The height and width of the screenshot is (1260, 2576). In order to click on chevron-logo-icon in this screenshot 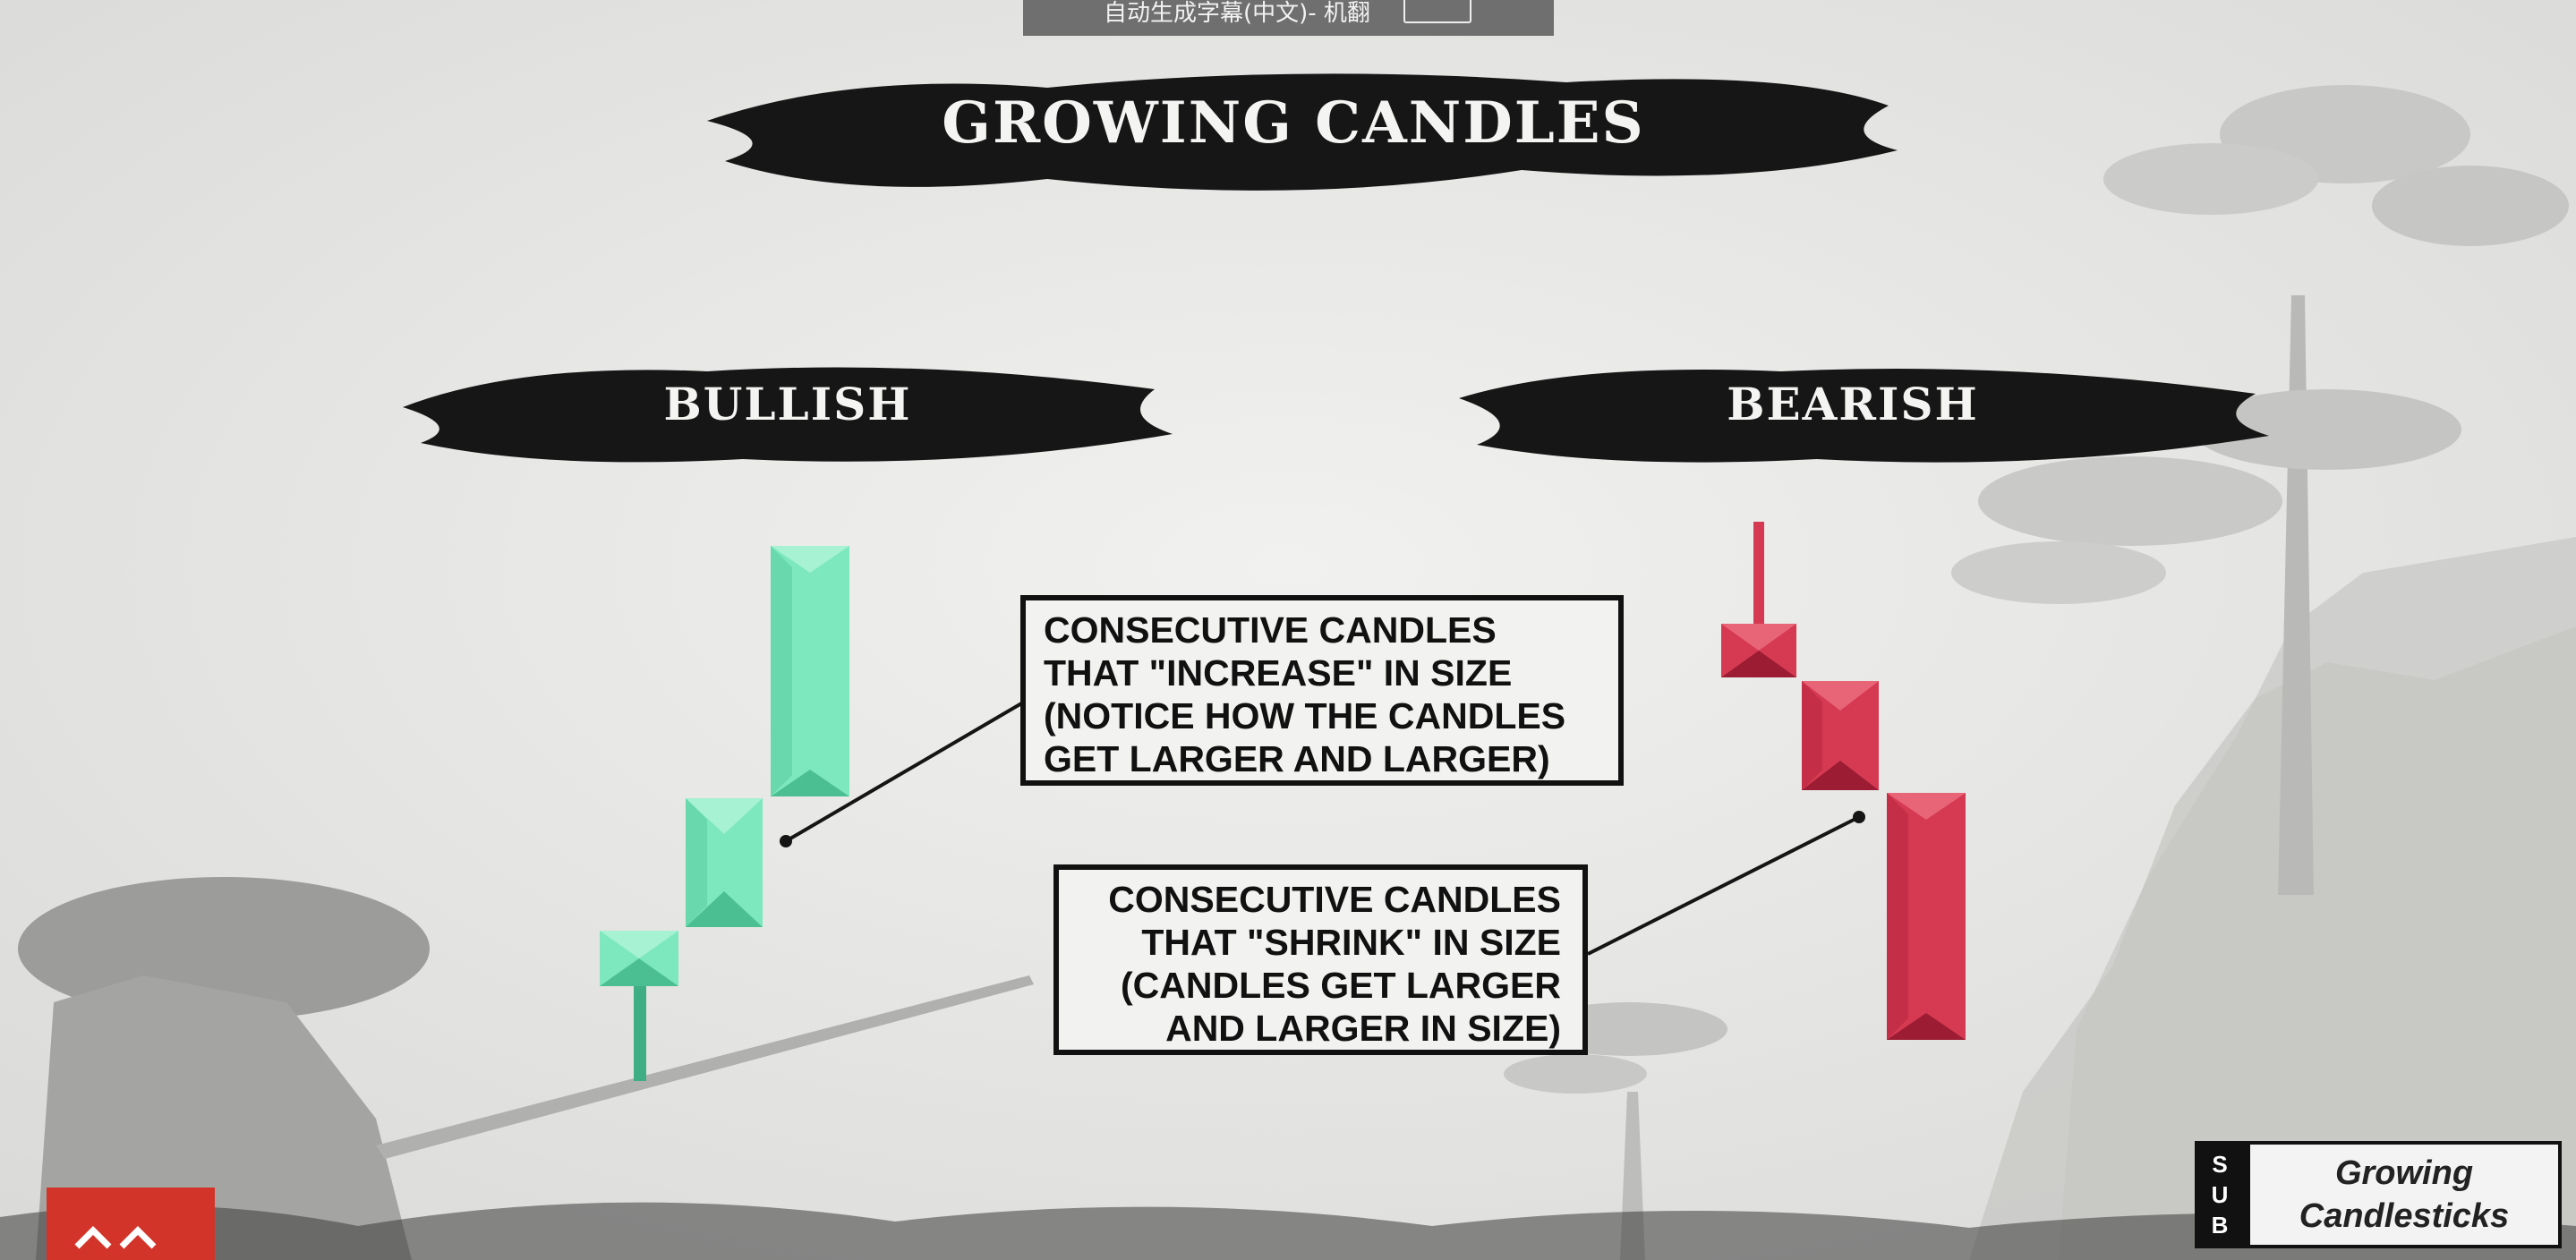, I will do `click(131, 1224)`.